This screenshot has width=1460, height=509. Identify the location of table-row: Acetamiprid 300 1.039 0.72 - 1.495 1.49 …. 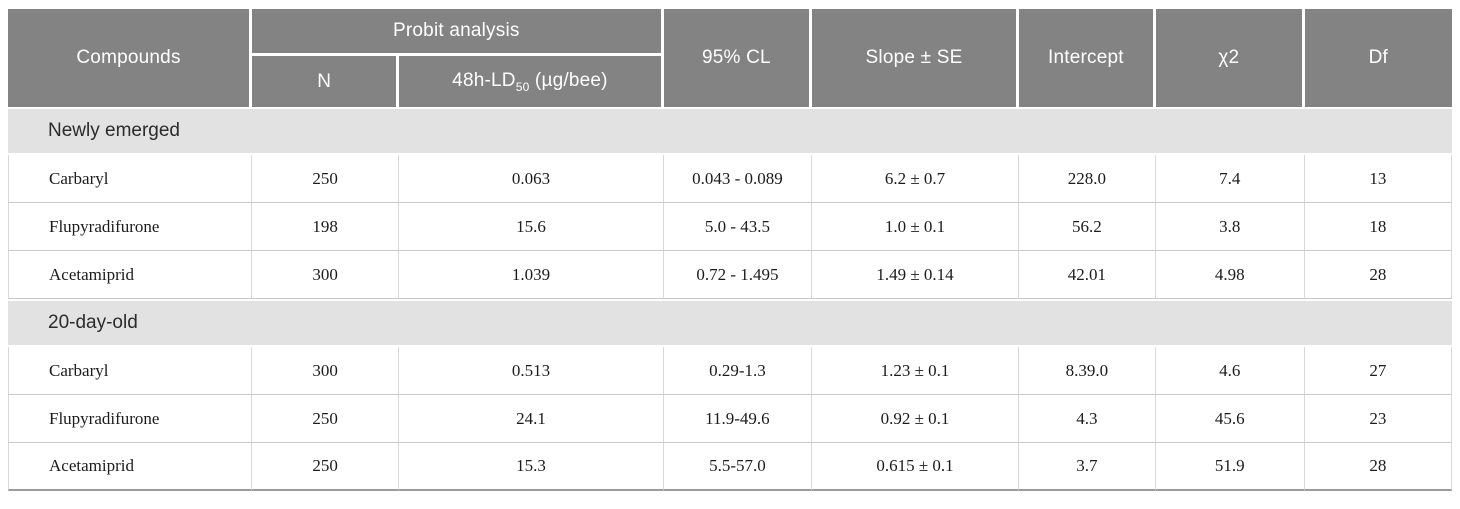
(730, 275).